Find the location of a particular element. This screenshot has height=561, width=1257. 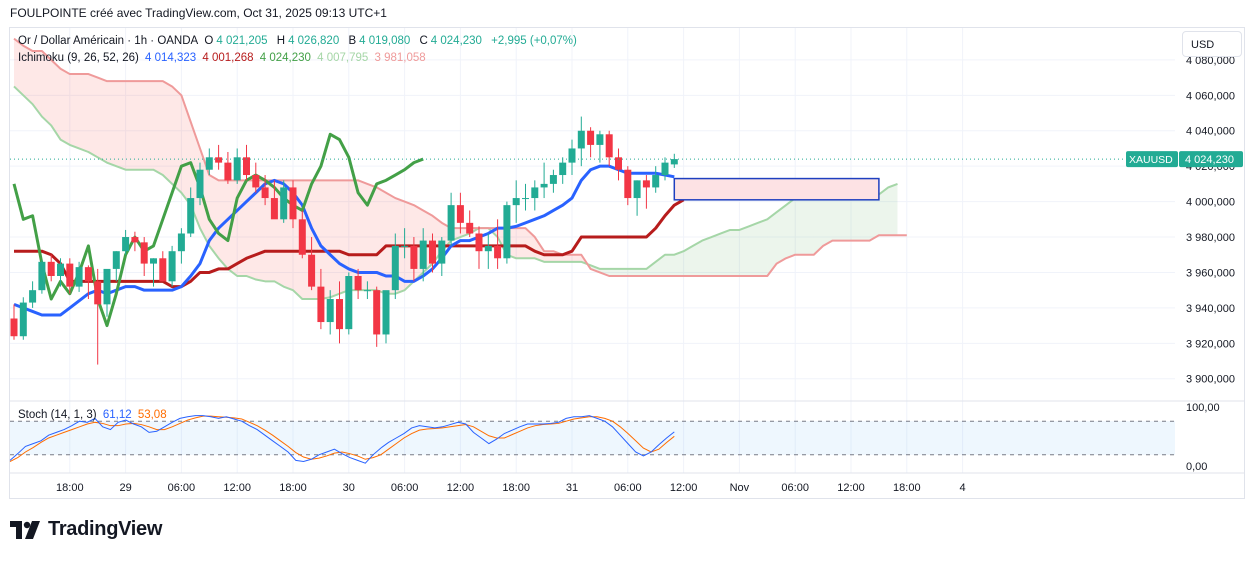

symbol-tag-bg is located at coordinates (1152, 159).